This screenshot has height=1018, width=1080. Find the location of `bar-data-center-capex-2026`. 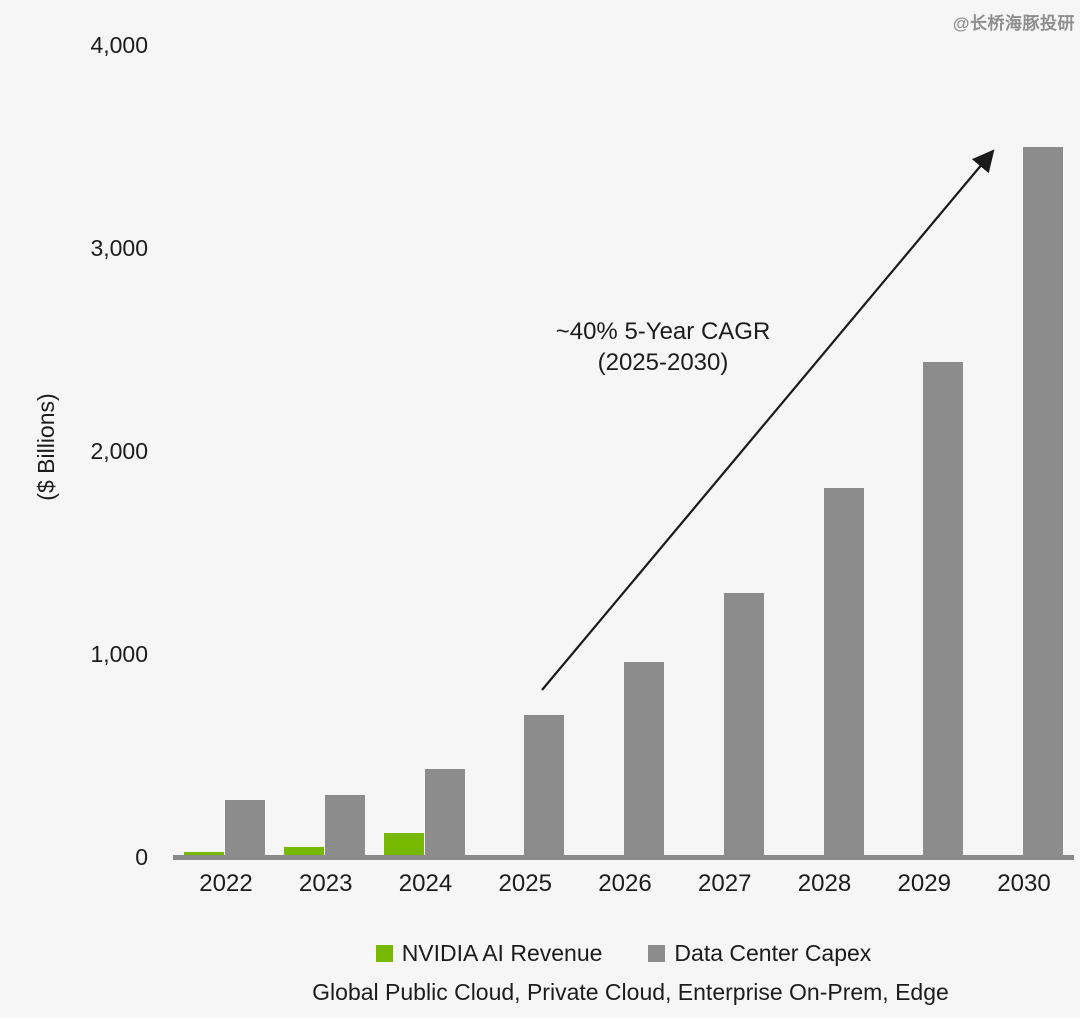

bar-data-center-capex-2026 is located at coordinates (644, 759).